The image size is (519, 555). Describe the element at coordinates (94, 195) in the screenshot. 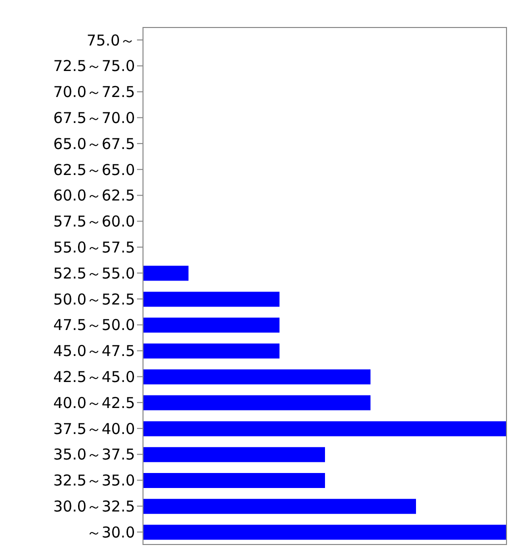

I see `y-tick-label: 60.0～62.5` at that location.